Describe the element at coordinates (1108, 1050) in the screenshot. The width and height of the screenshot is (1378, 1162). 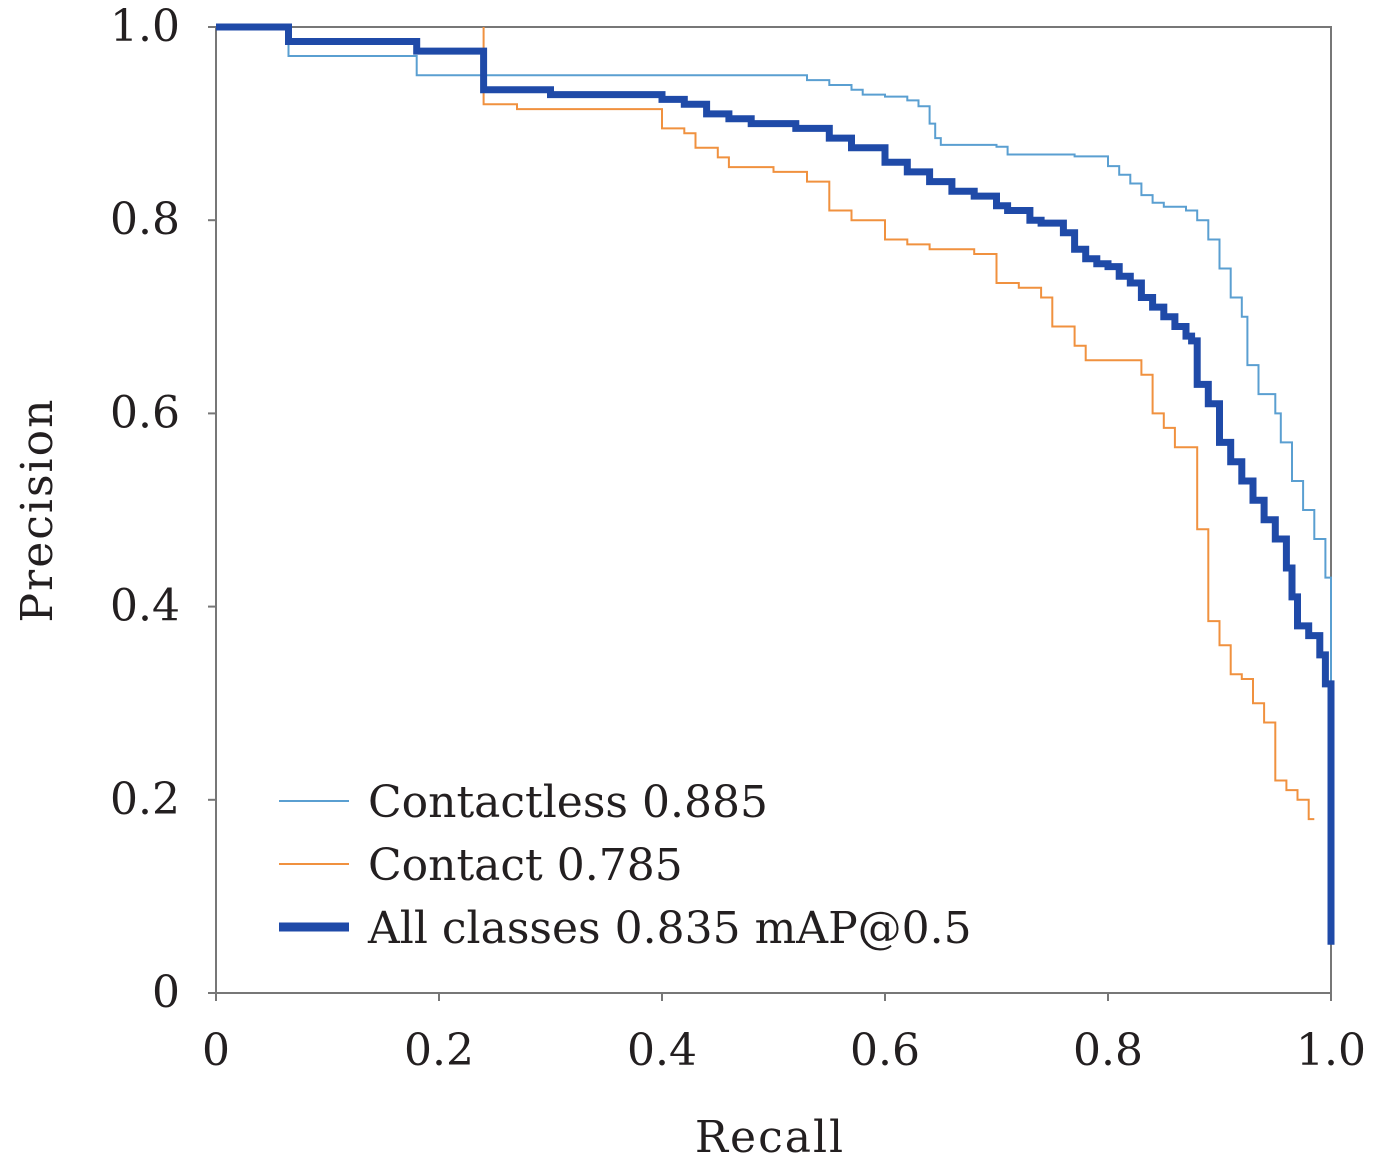
I see `x-tick-label: 0.8` at that location.